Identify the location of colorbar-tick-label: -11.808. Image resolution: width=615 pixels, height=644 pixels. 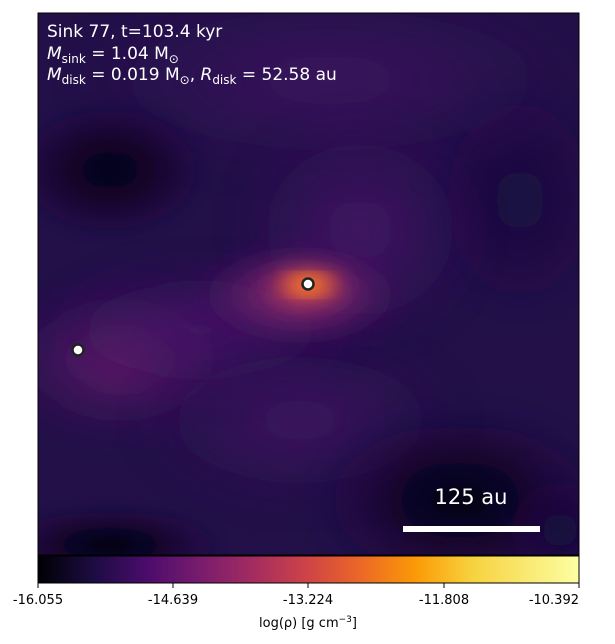
(444, 600).